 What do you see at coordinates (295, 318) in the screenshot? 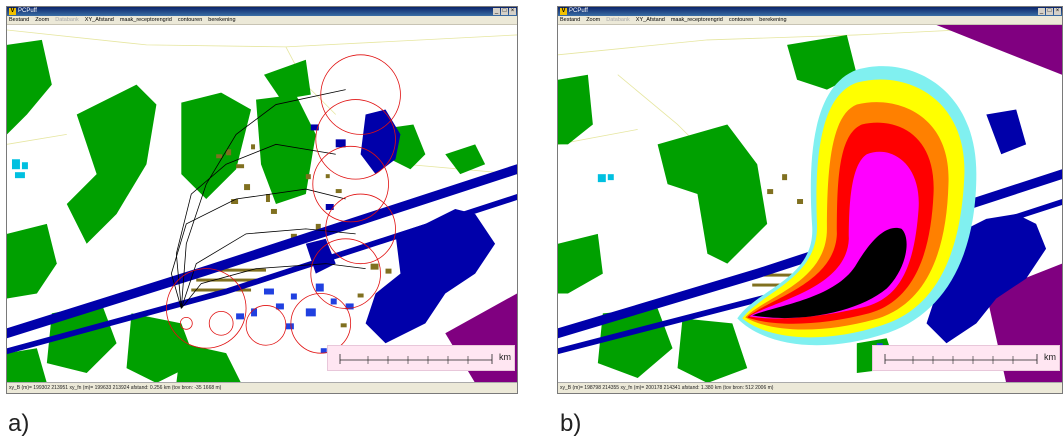
I see `blue-buildings` at bounding box center [295, 318].